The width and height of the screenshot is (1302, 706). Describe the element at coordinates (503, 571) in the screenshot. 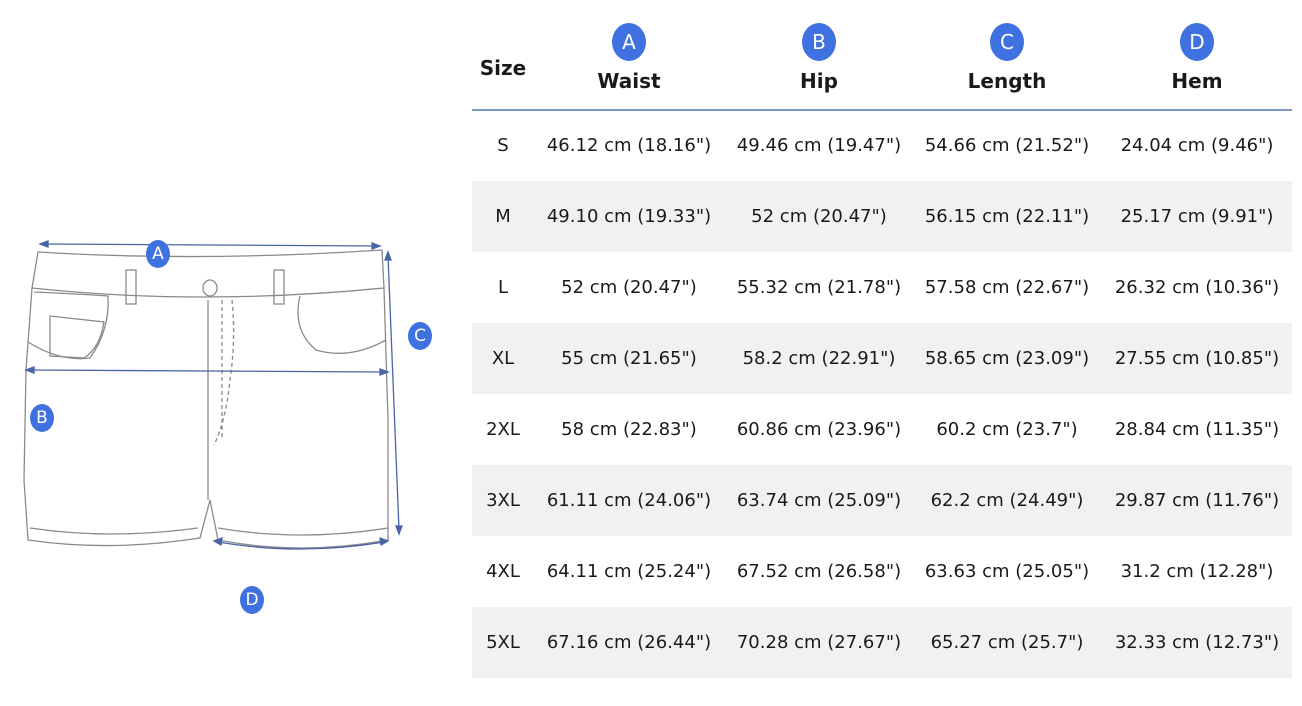

I see `size-cell: 4XL` at that location.